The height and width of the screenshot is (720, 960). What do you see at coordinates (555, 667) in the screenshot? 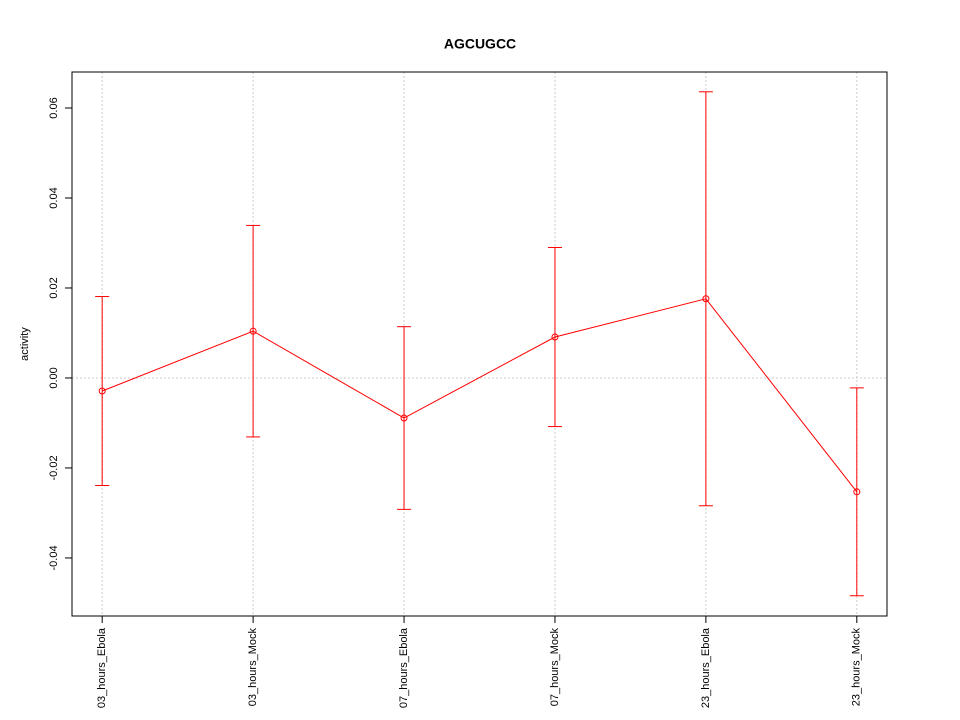
I see `x-tick-label: 07_hours_Mock` at bounding box center [555, 667].